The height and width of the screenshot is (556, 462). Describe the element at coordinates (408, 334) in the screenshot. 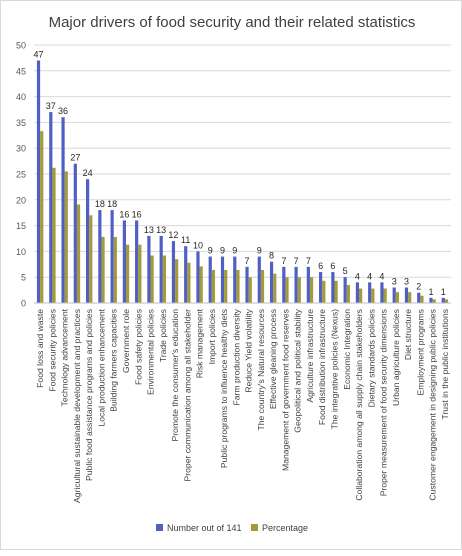

I see `category-label: Diet structure` at that location.